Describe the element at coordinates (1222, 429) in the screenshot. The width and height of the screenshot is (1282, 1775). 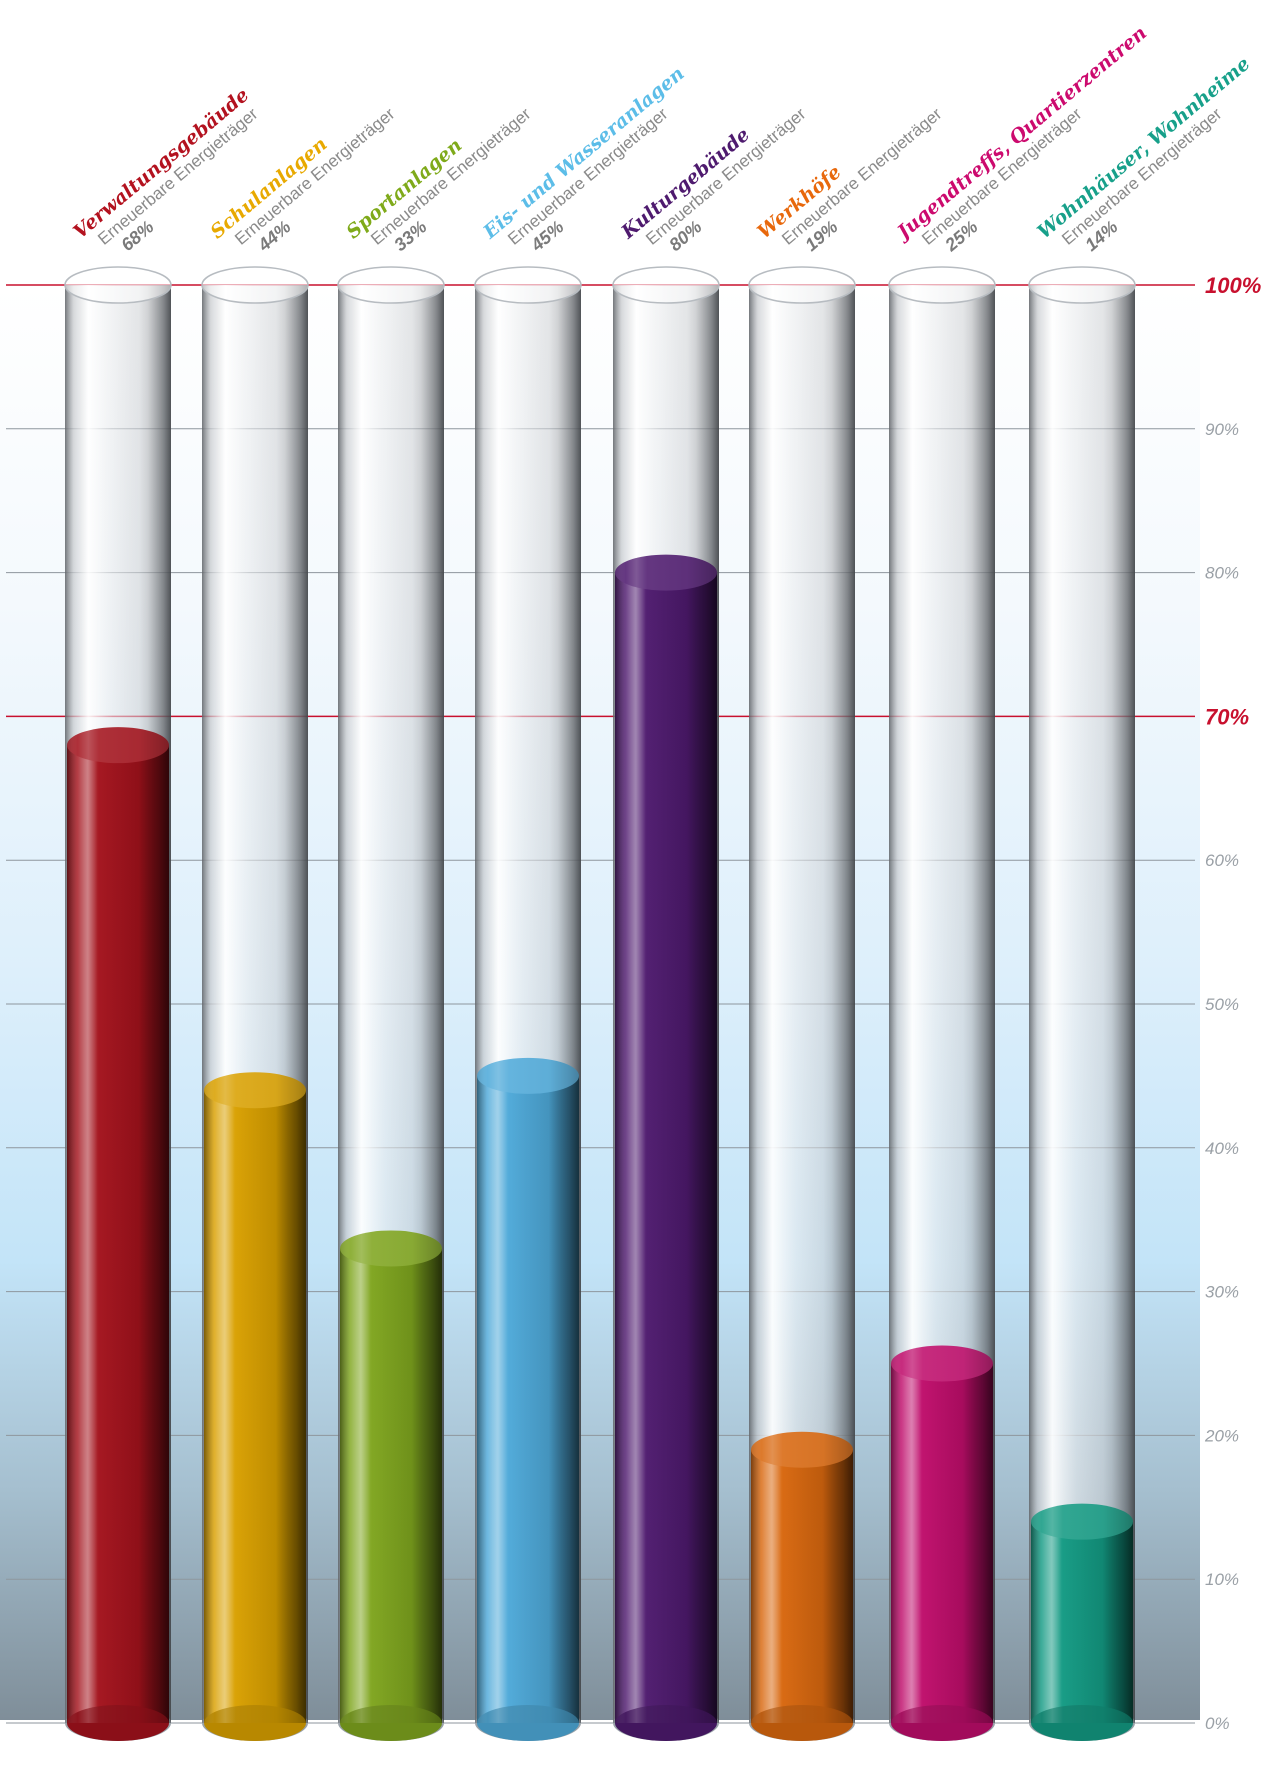
I see `y-tick-label-90: 90%` at that location.